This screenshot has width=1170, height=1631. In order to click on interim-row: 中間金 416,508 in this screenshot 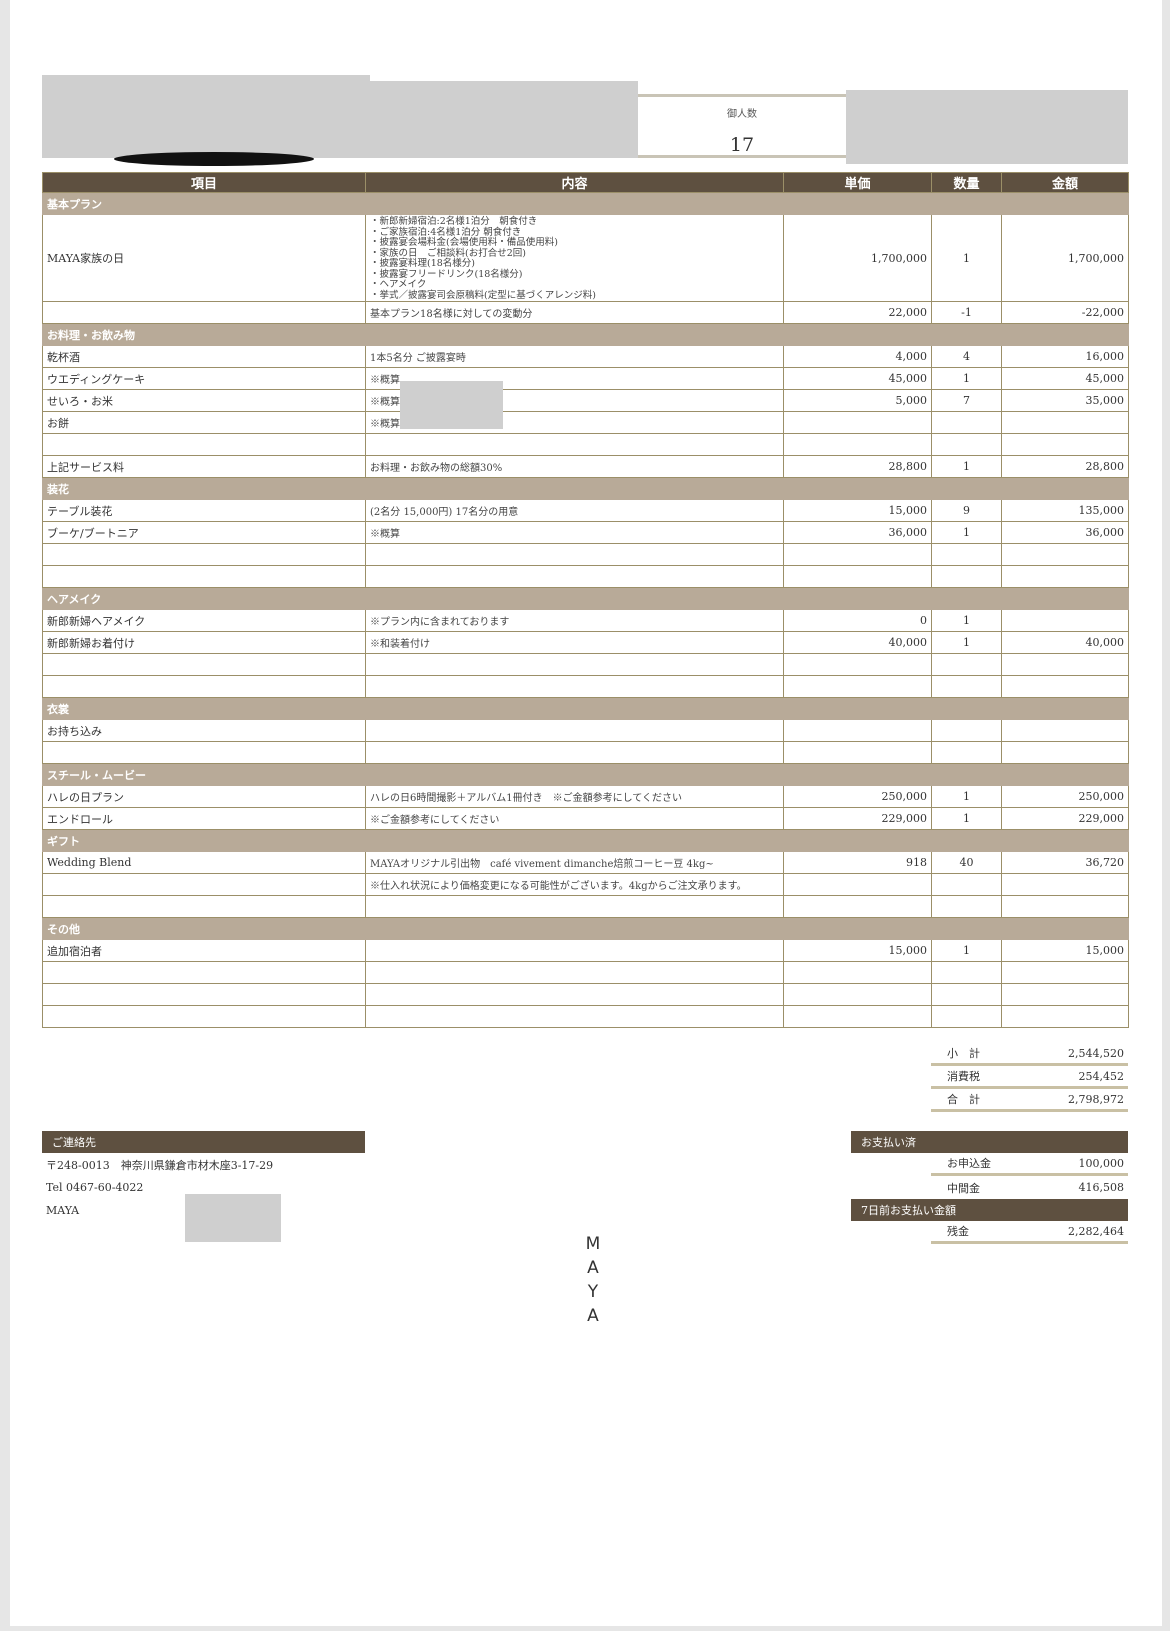, I will do `click(1029, 1187)`.